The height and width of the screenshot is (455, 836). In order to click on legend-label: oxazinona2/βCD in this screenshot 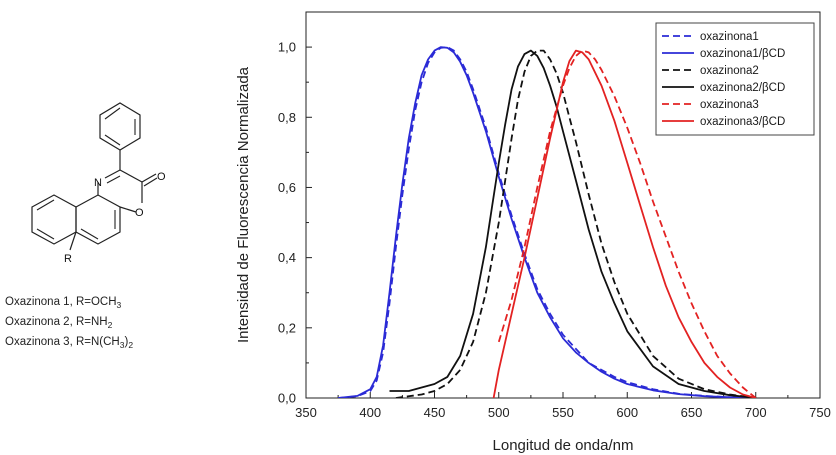, I will do `click(742, 88)`.